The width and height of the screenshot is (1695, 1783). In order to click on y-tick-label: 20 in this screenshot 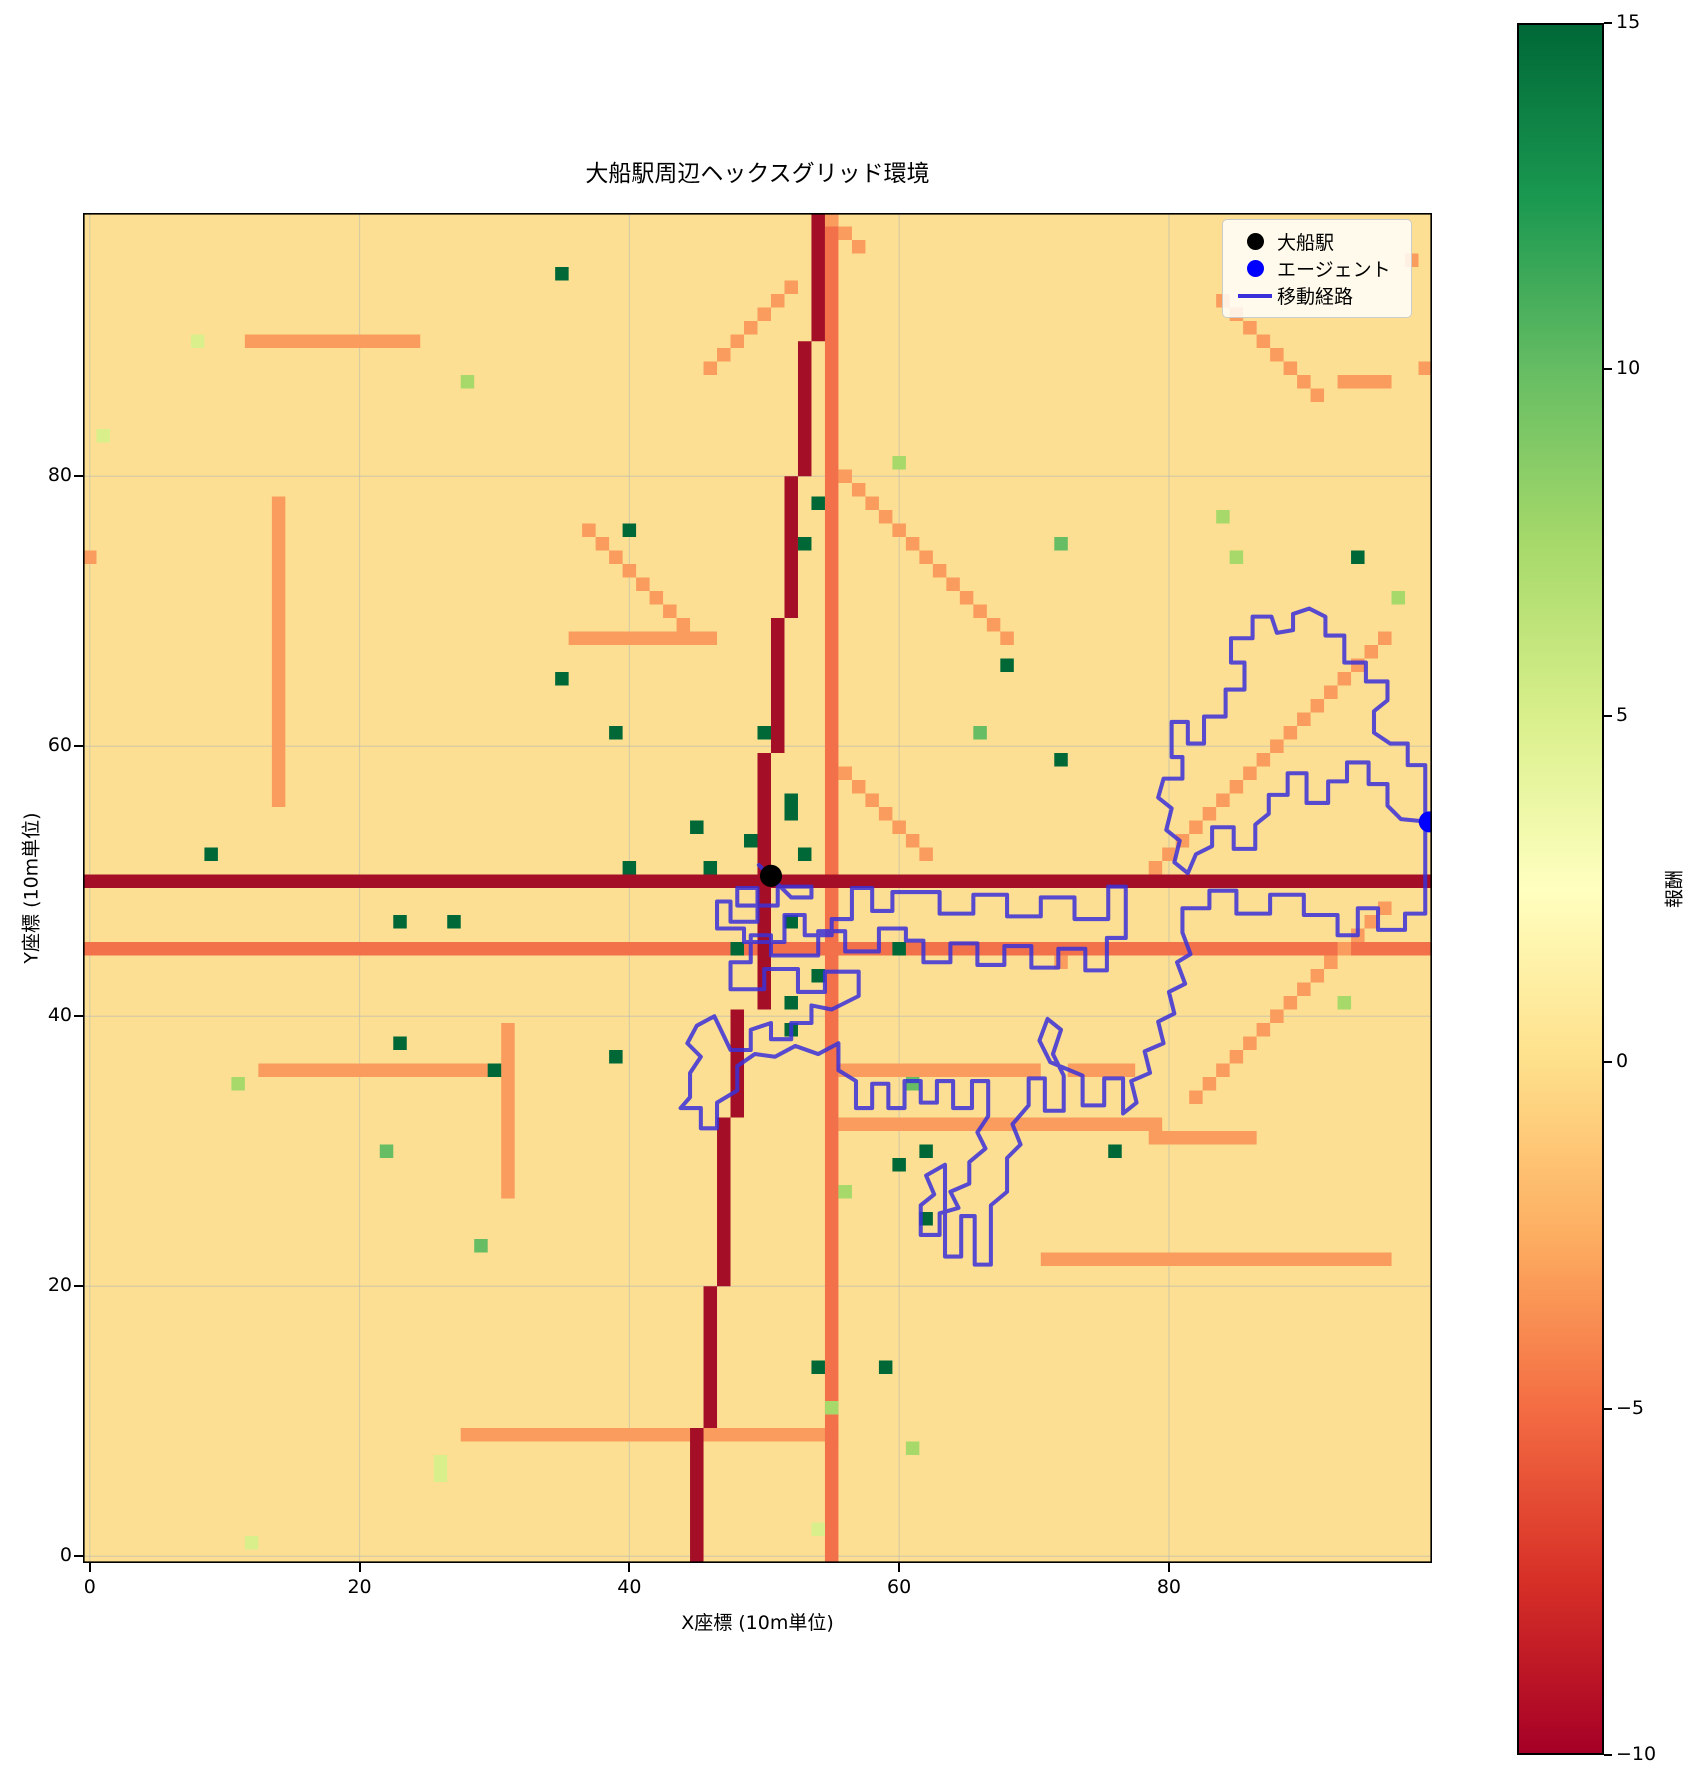, I will do `click(59, 1285)`.